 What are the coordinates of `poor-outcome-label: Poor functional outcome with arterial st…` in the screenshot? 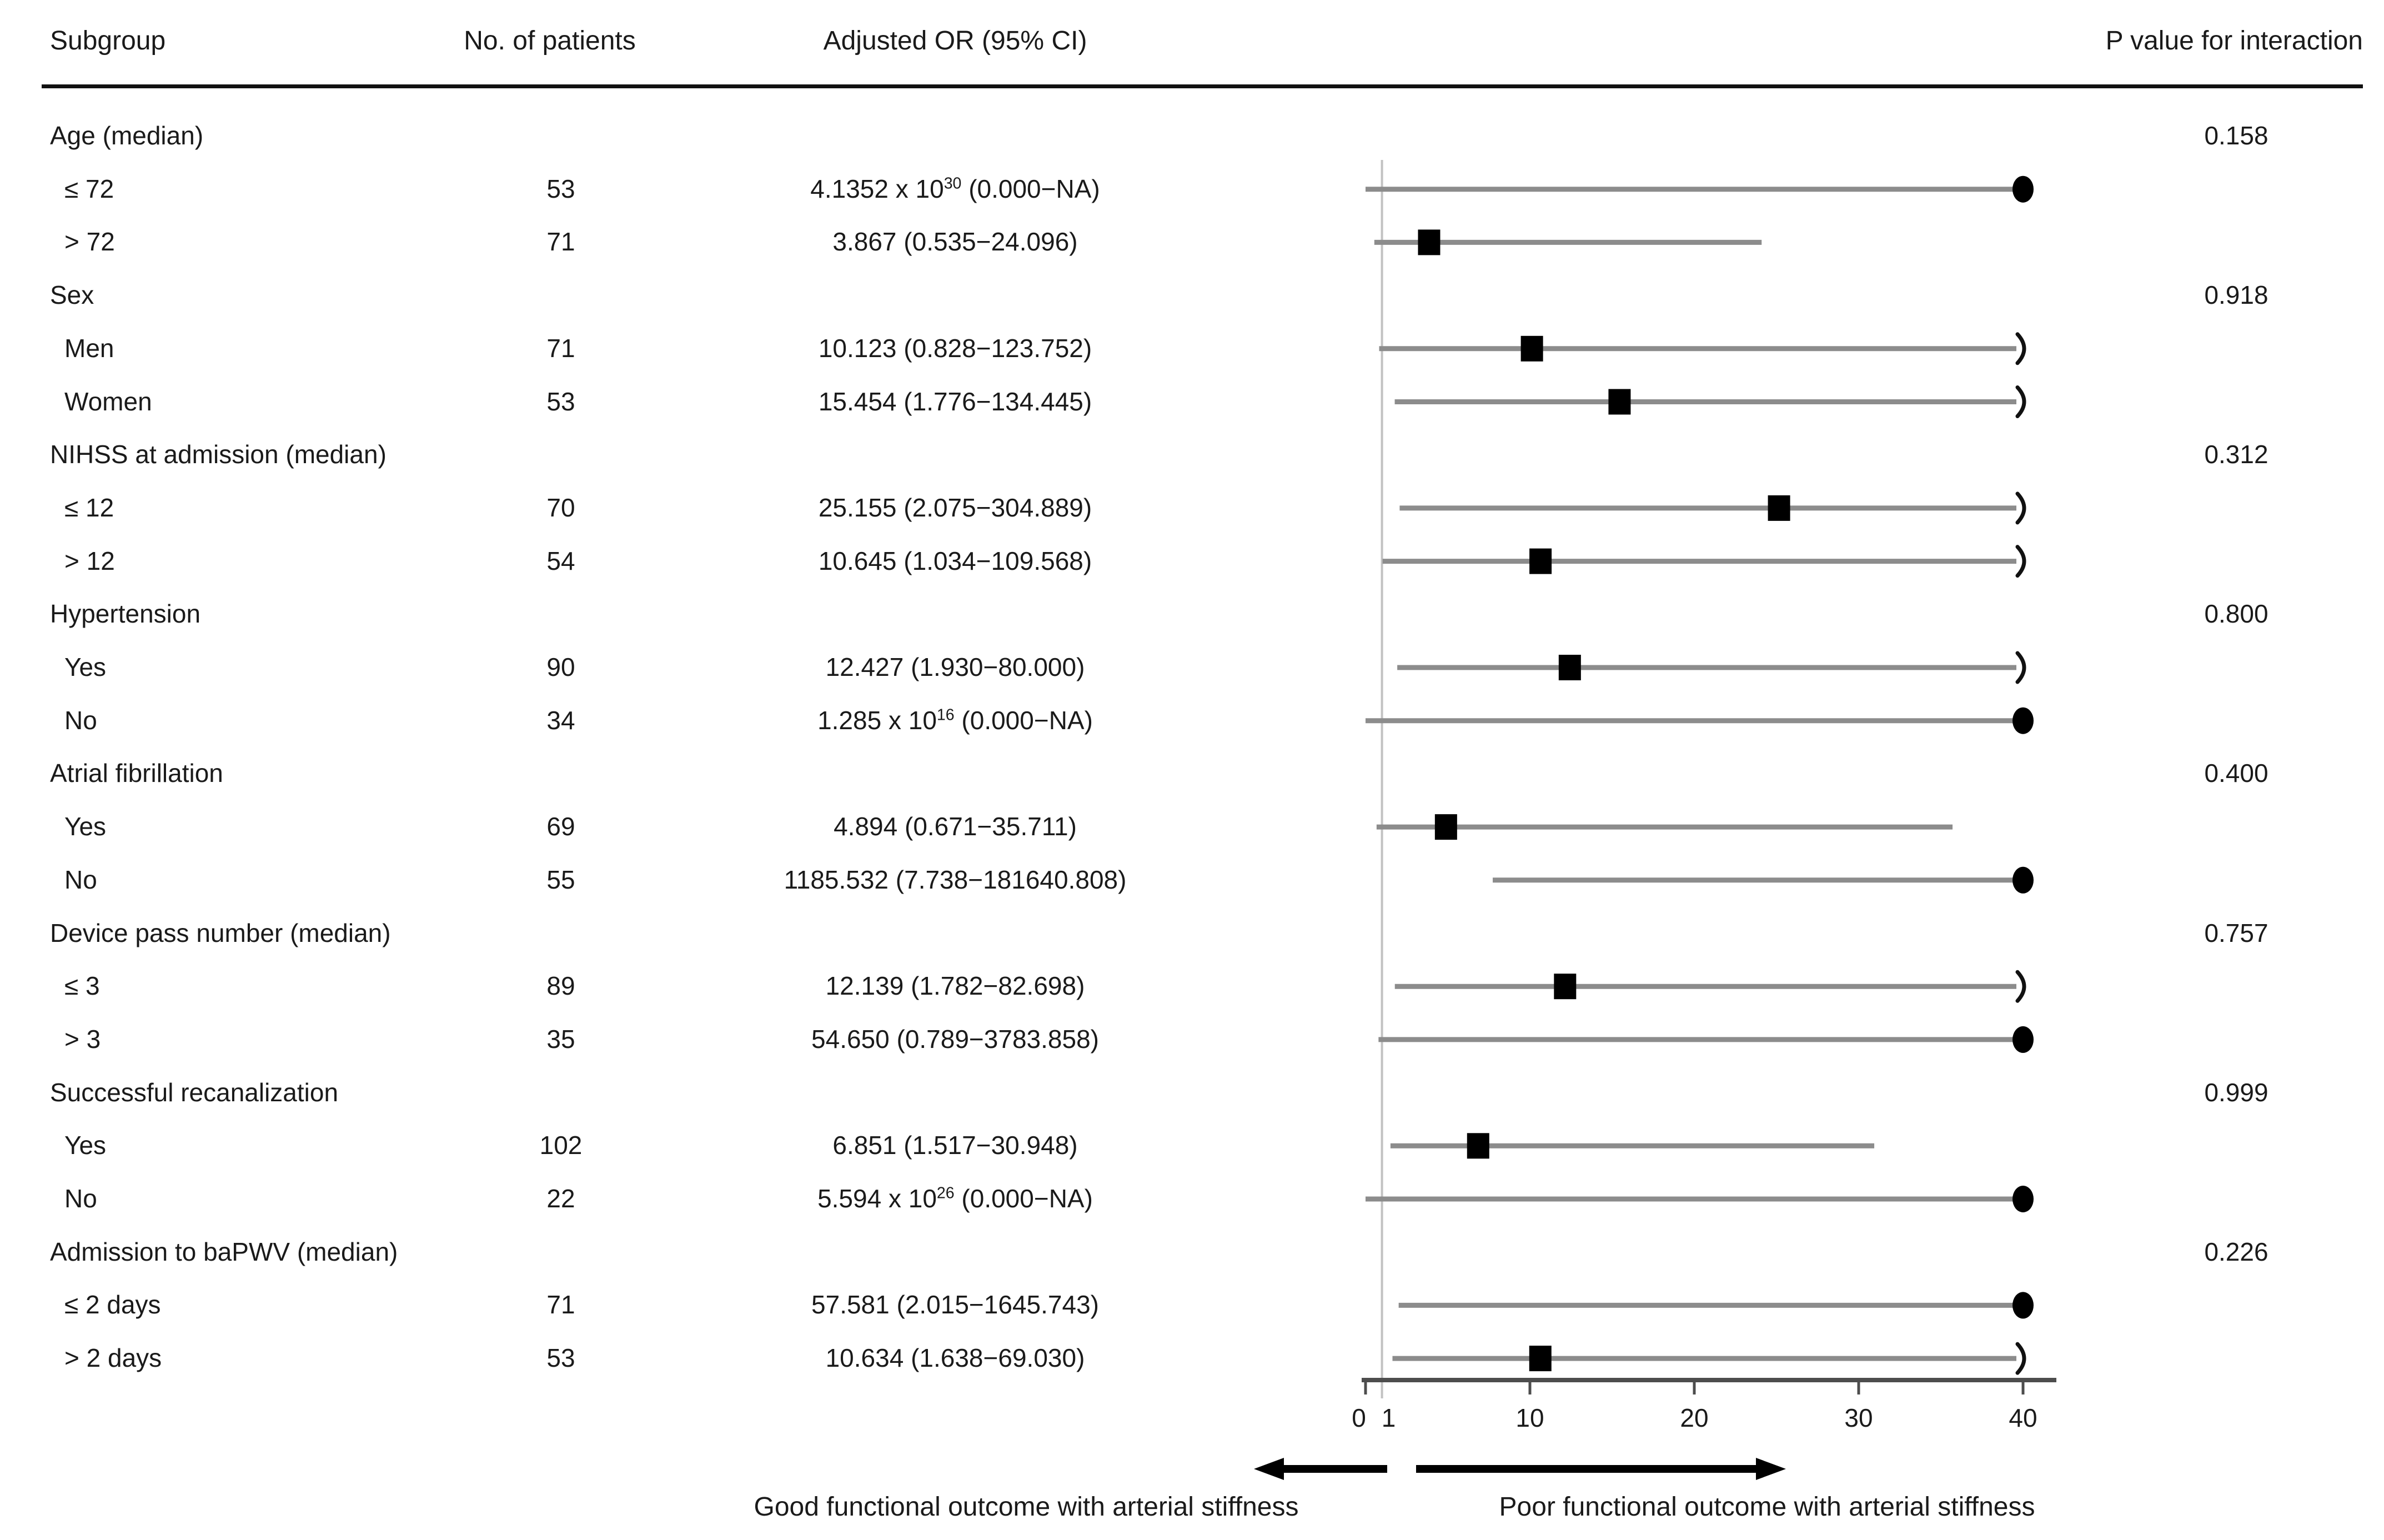 It's located at (1767, 1507).